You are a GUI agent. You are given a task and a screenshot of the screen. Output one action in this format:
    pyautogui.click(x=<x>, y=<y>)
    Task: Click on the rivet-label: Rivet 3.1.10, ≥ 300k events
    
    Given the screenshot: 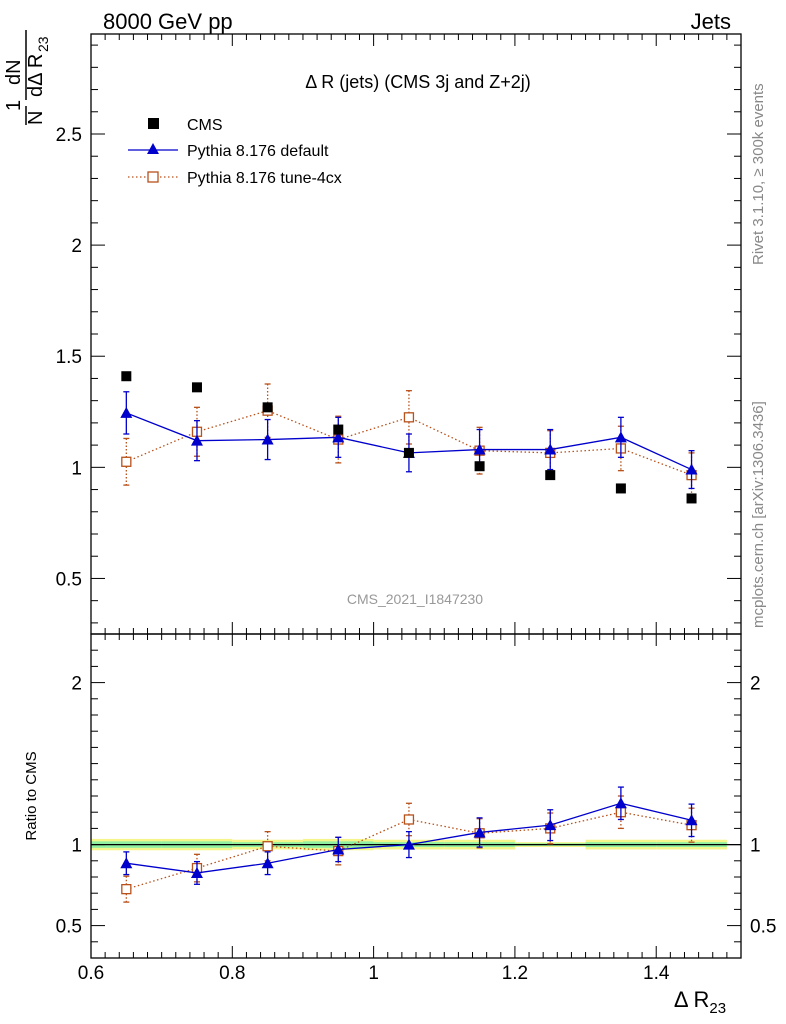 What is the action you would take?
    pyautogui.click(x=758, y=174)
    